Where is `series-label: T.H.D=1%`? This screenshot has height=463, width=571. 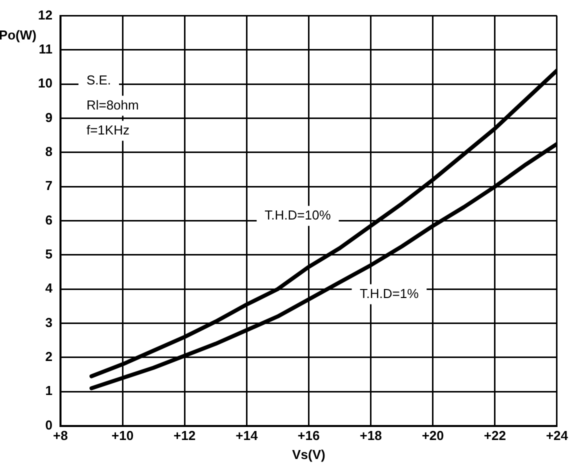 series-label: T.H.D=1% is located at coordinates (390, 293).